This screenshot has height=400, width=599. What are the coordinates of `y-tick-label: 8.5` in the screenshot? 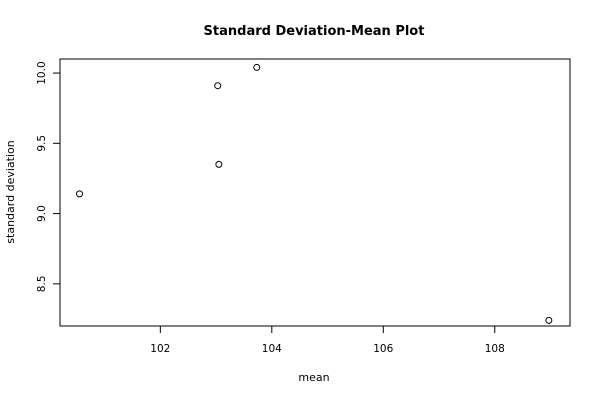 It's located at (42, 283).